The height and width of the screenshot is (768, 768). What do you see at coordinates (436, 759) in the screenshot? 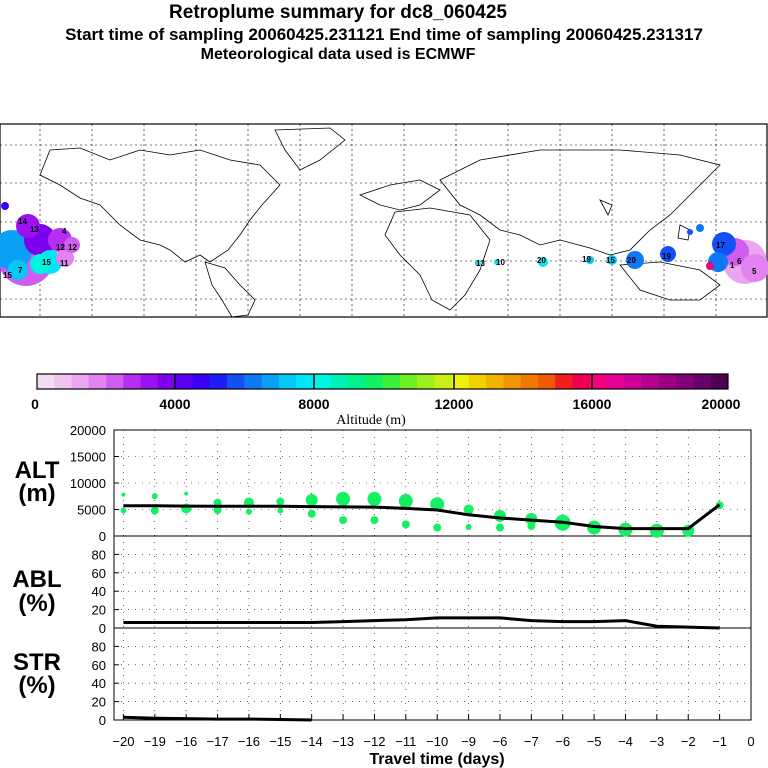
I see `x-axis-label: Travel time (days)` at bounding box center [436, 759].